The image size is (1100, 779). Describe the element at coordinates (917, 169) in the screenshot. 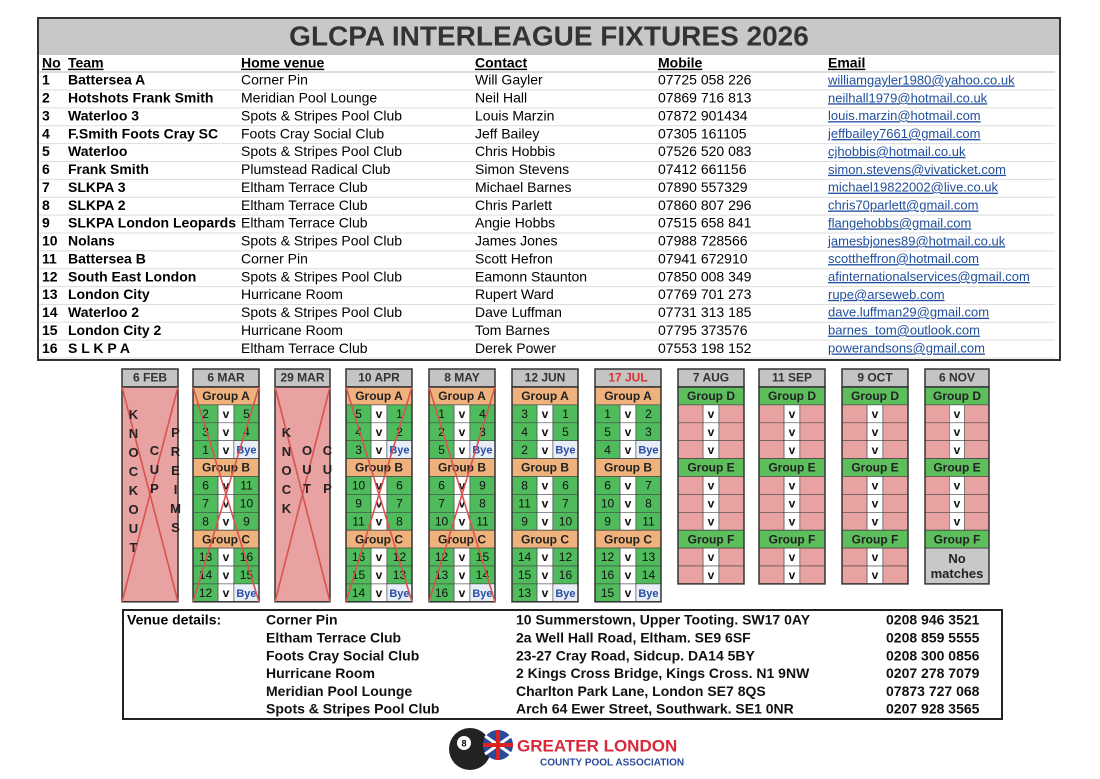

I see `email: simon.stevens@vivaticket.com` at that location.